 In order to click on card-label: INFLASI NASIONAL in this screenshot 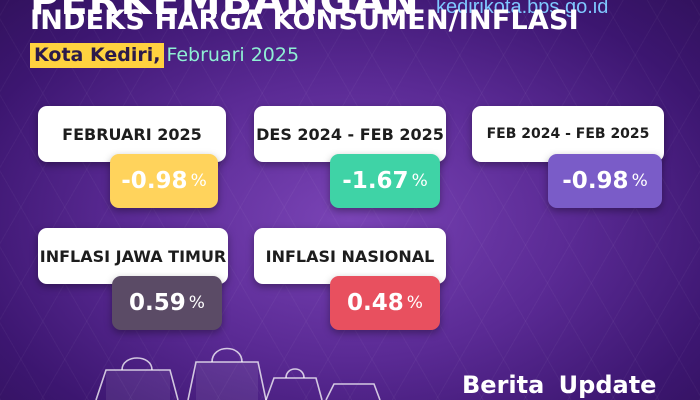, I will do `click(350, 256)`.